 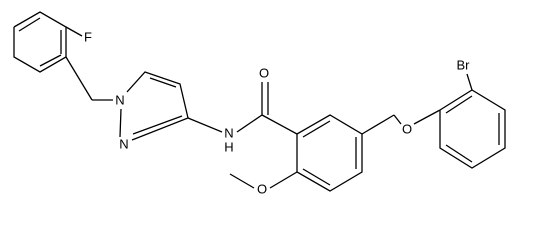 I want to click on atom-label: Br, so click(x=464, y=64).